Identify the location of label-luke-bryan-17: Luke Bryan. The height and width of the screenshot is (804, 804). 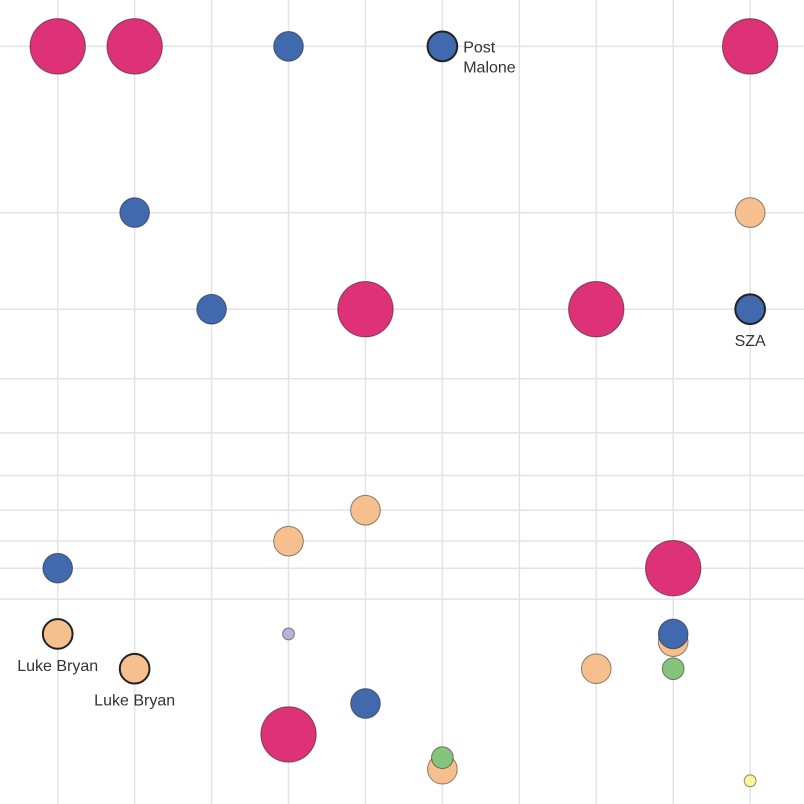
(57, 666).